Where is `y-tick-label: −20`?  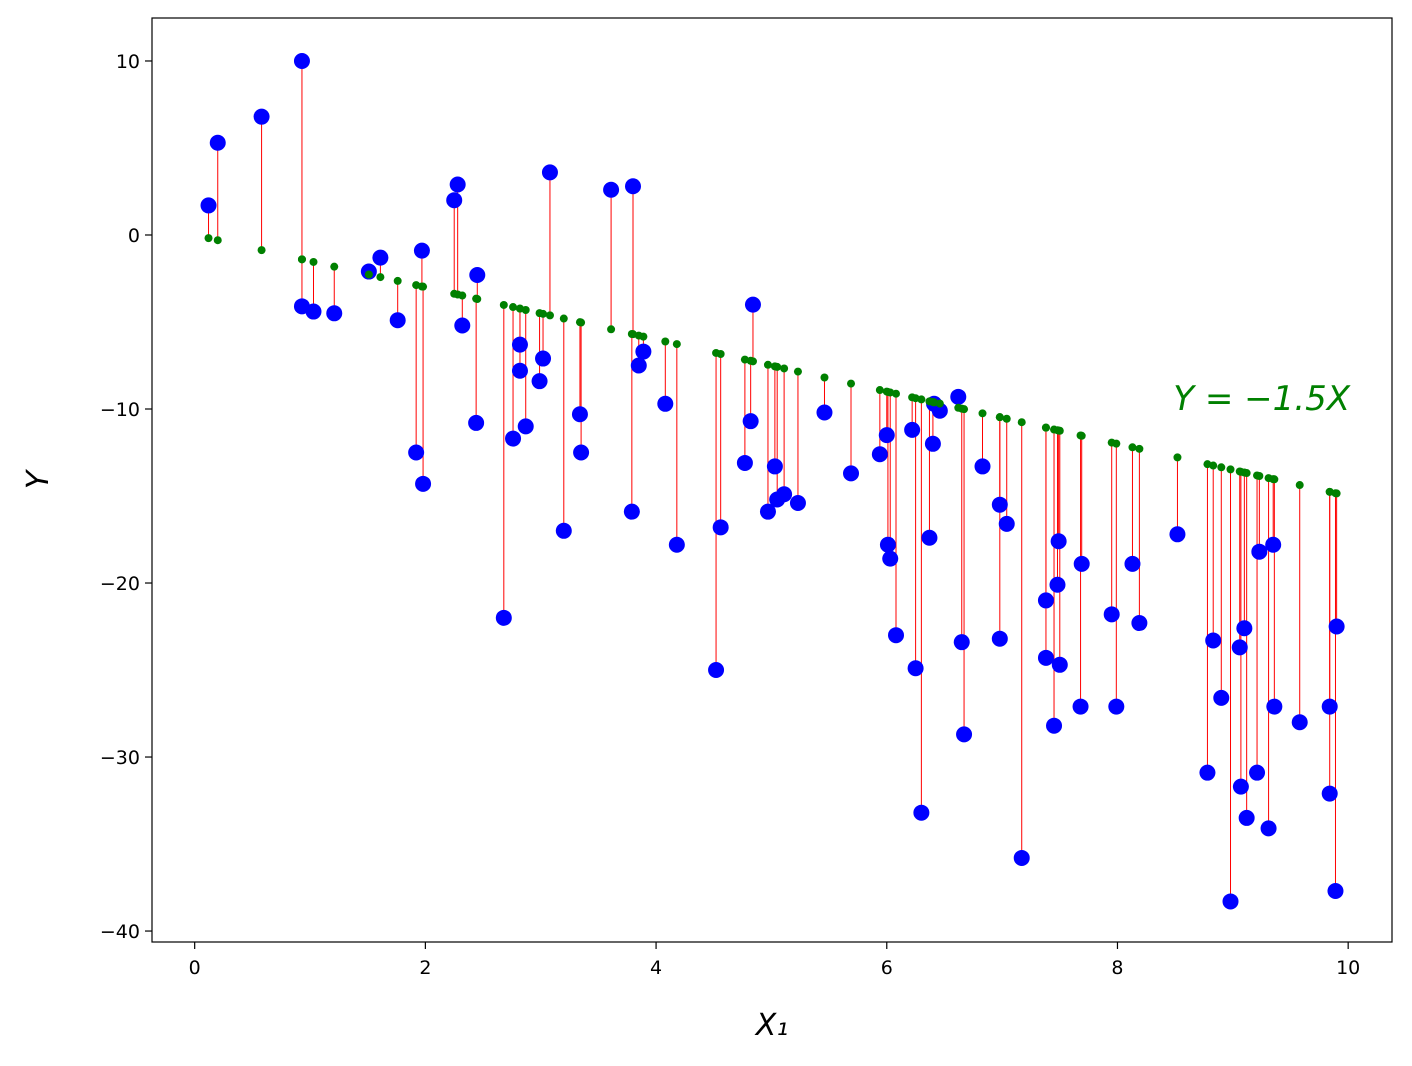
y-tick-label: −20 is located at coordinates (120, 584).